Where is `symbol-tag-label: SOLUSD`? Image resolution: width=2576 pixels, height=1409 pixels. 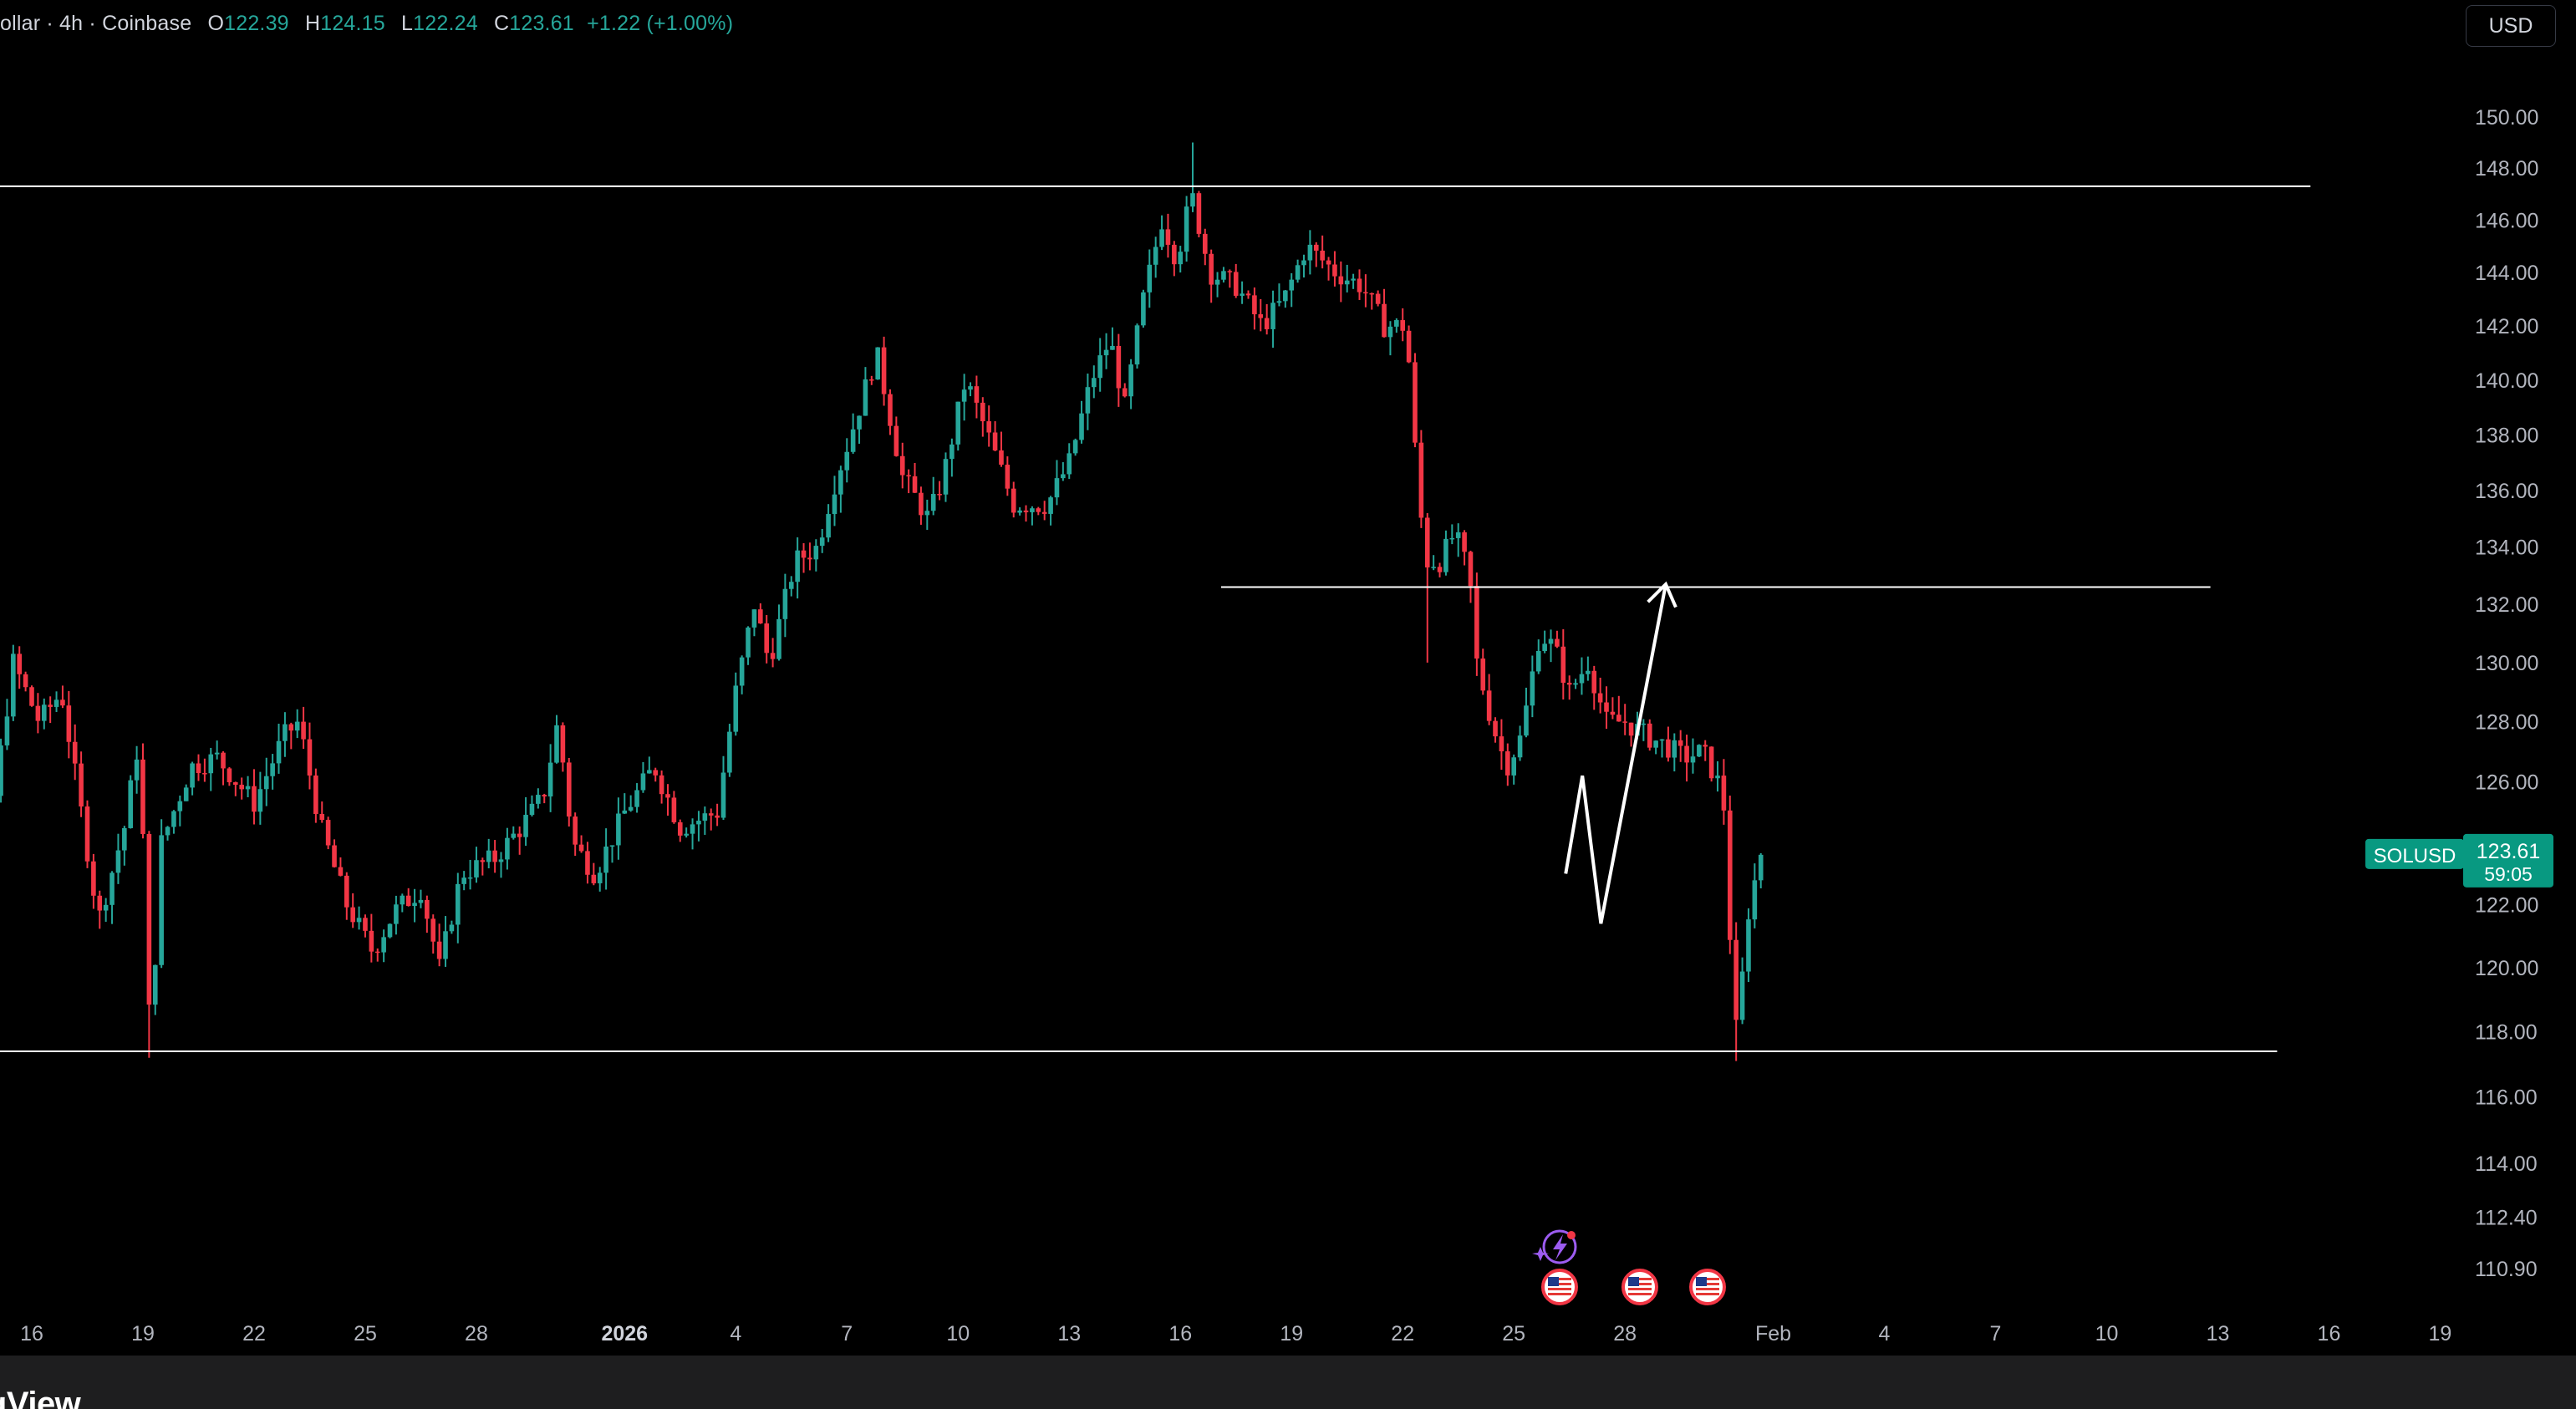
symbol-tag-label: SOLUSD is located at coordinates (2415, 856).